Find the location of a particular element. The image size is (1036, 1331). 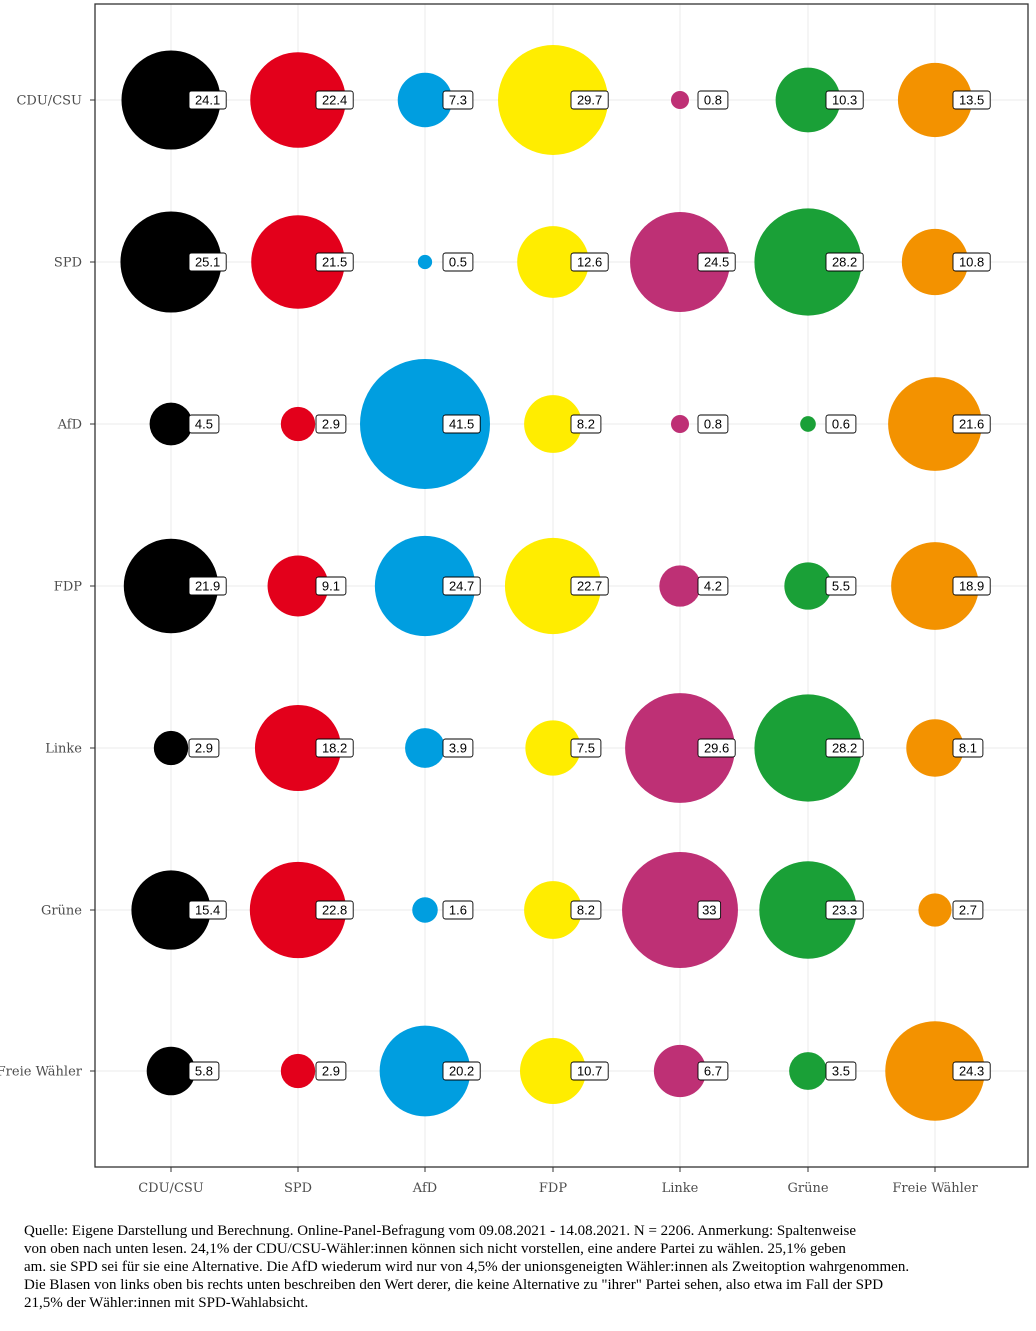

data-label-text: 9.1 is located at coordinates (331, 586).